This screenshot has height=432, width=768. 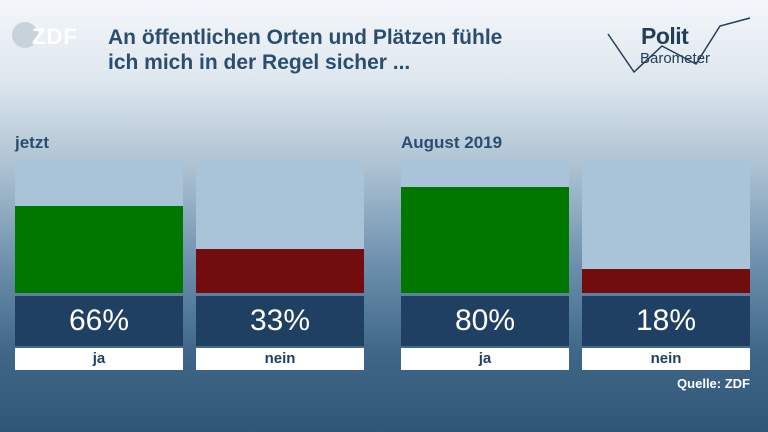 What do you see at coordinates (99, 321) in the screenshot?
I see `value-label: 66%` at bounding box center [99, 321].